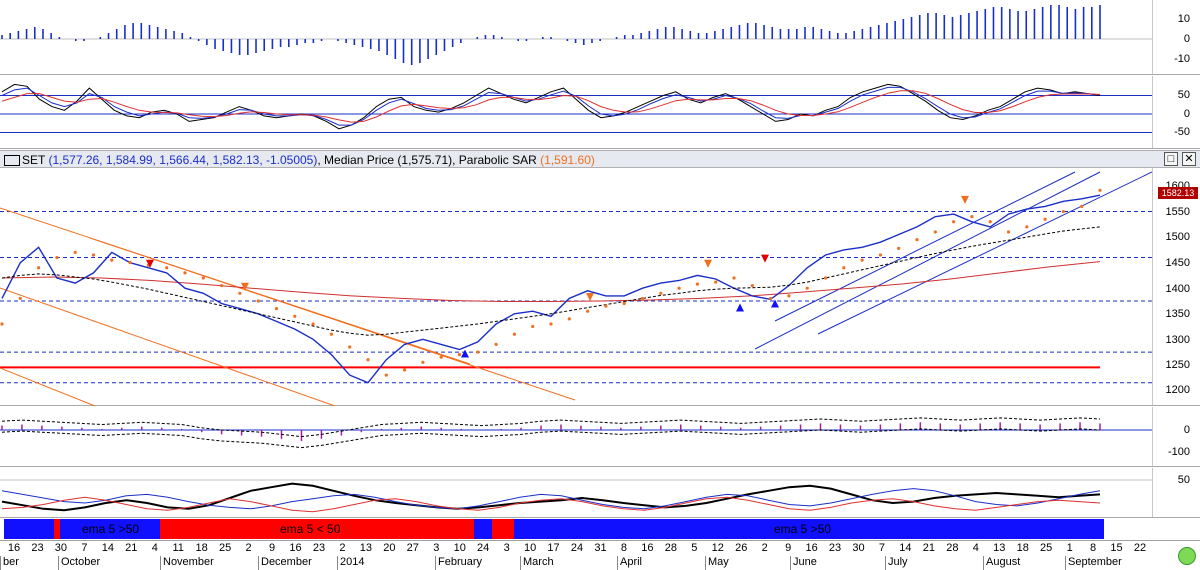  What do you see at coordinates (551, 281) in the screenshot?
I see `long-ma-line` at bounding box center [551, 281].